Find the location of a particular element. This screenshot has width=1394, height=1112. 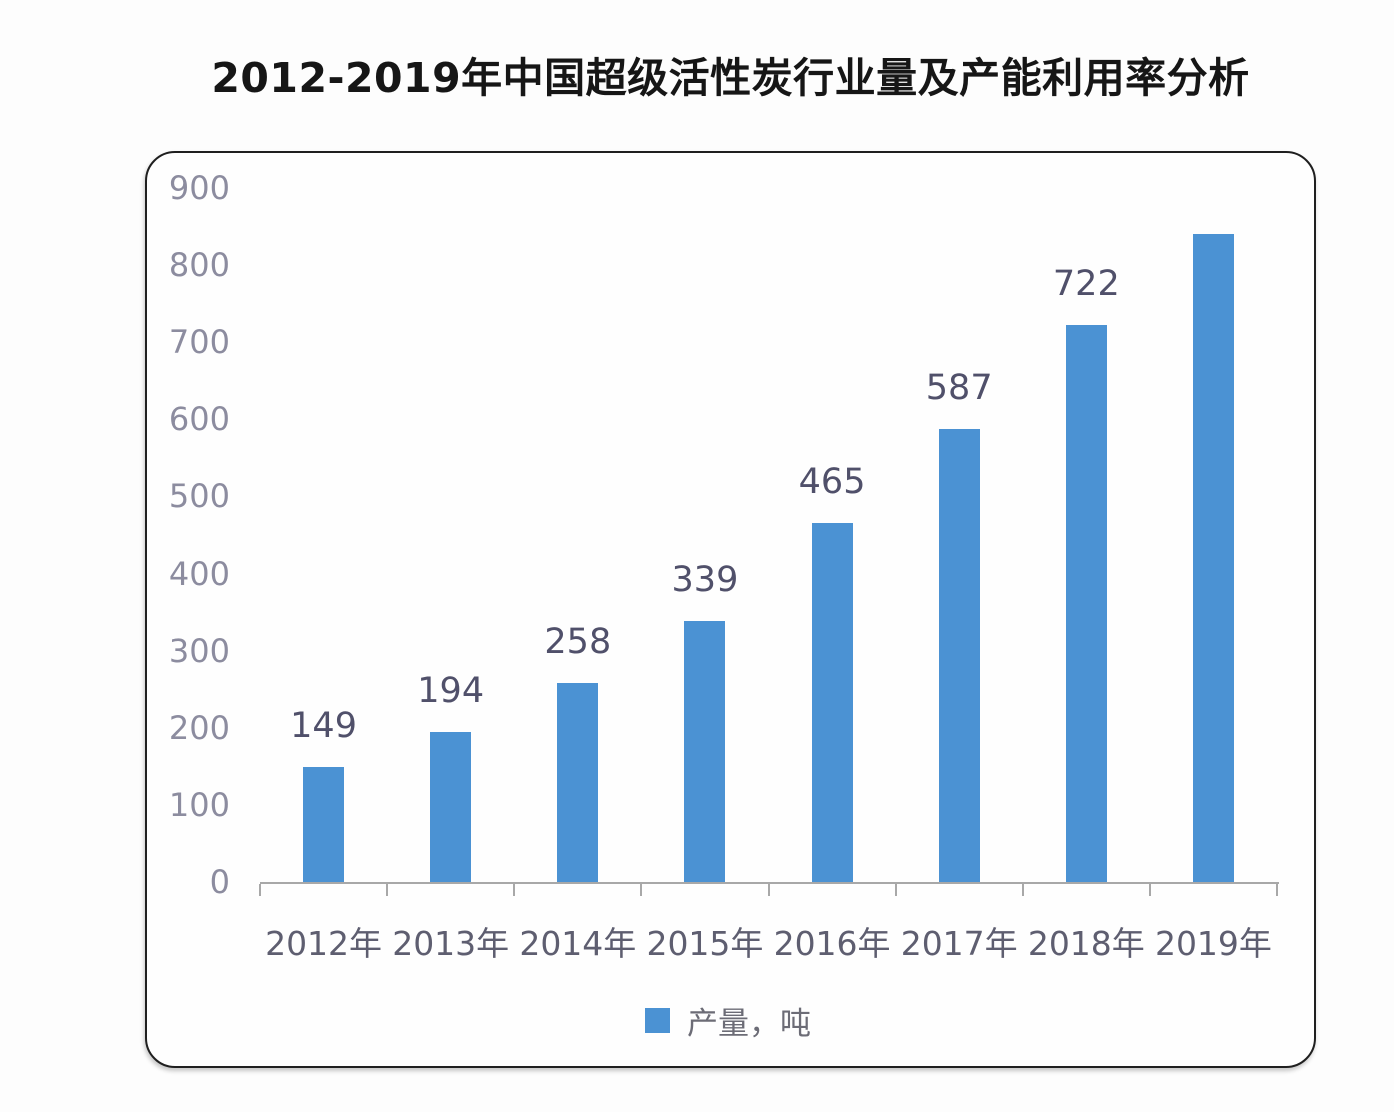

chart-title: 2012-2019年中国超级活性炭行业量及产能利用率分析 is located at coordinates (730, 78).